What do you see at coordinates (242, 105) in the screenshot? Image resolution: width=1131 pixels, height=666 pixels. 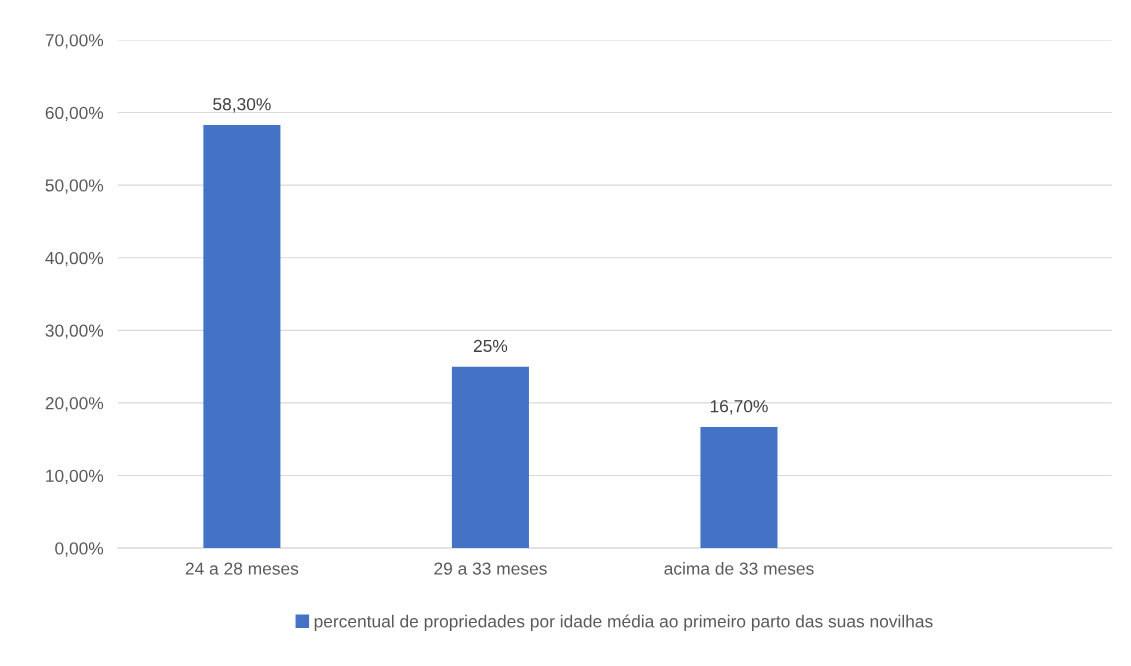 I see `data-label: 58,30%` at bounding box center [242, 105].